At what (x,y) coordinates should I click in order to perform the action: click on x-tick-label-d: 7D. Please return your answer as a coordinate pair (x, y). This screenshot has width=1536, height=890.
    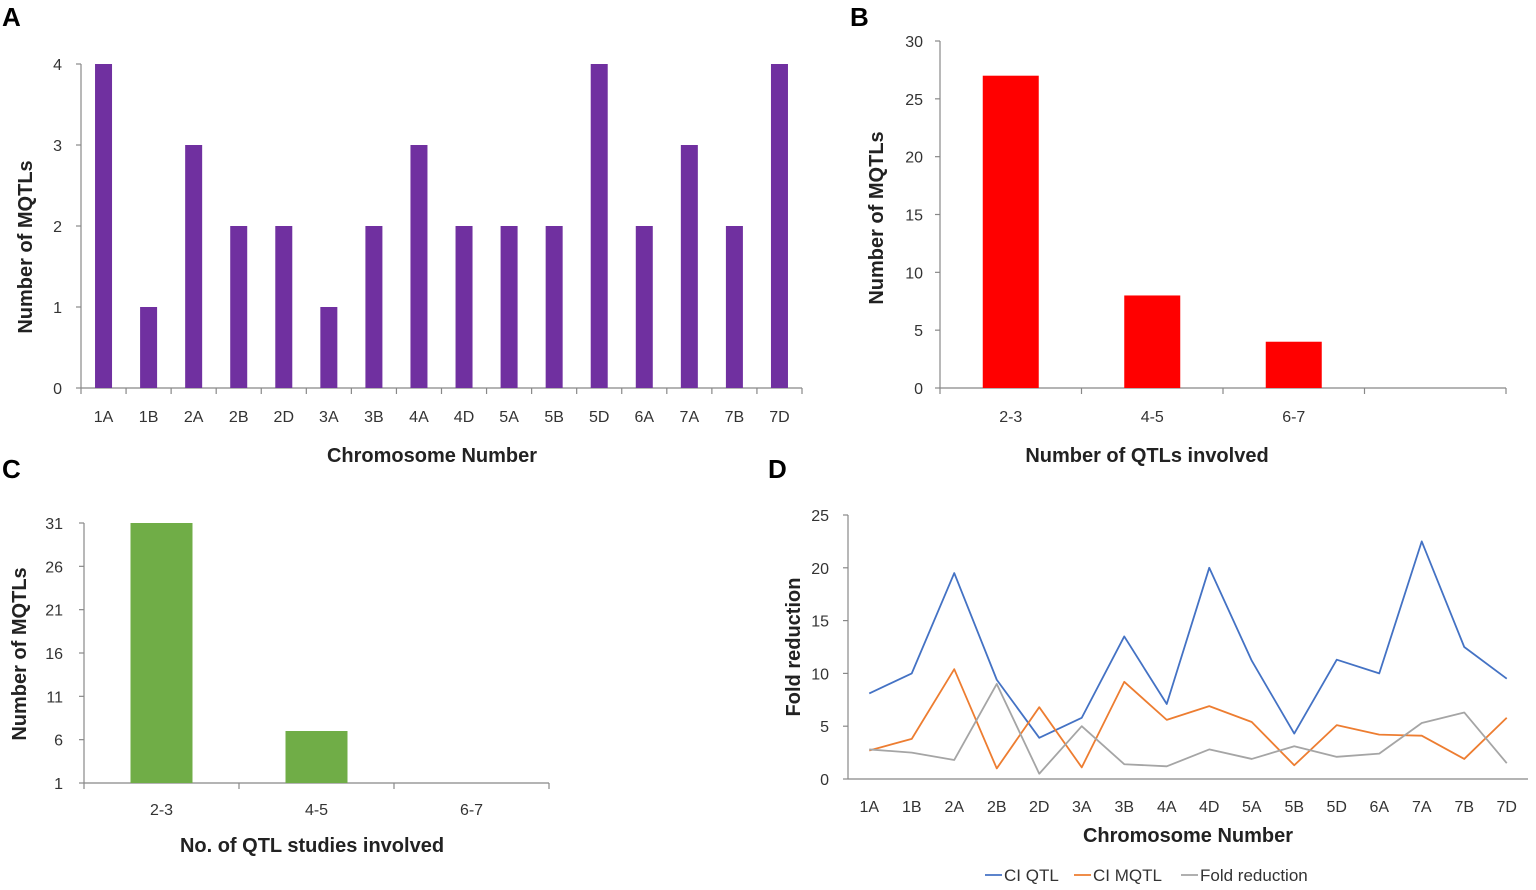
    Looking at the image, I should click on (1507, 807).